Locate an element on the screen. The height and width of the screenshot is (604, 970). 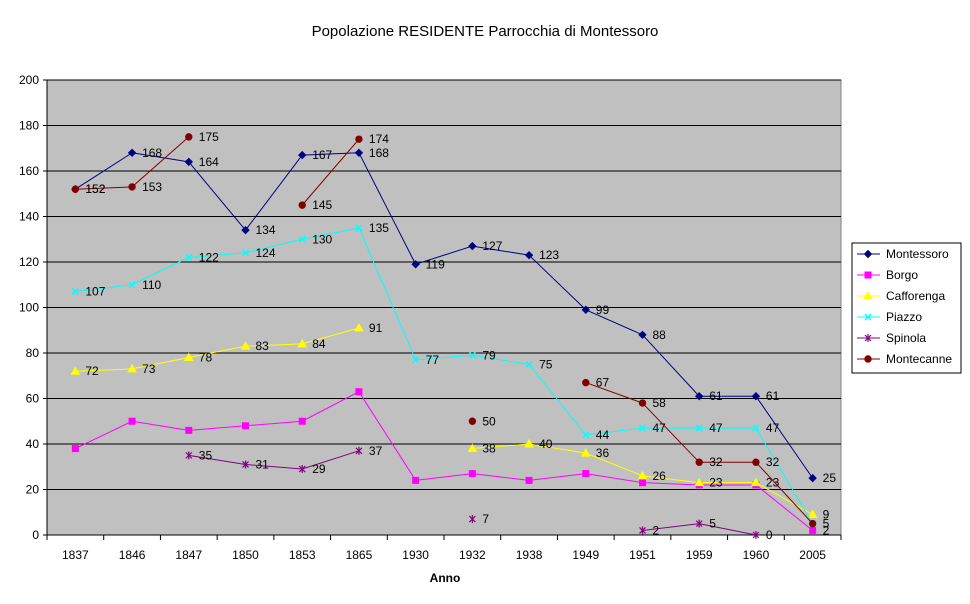
legend-label: Montessoro is located at coordinates (917, 254).